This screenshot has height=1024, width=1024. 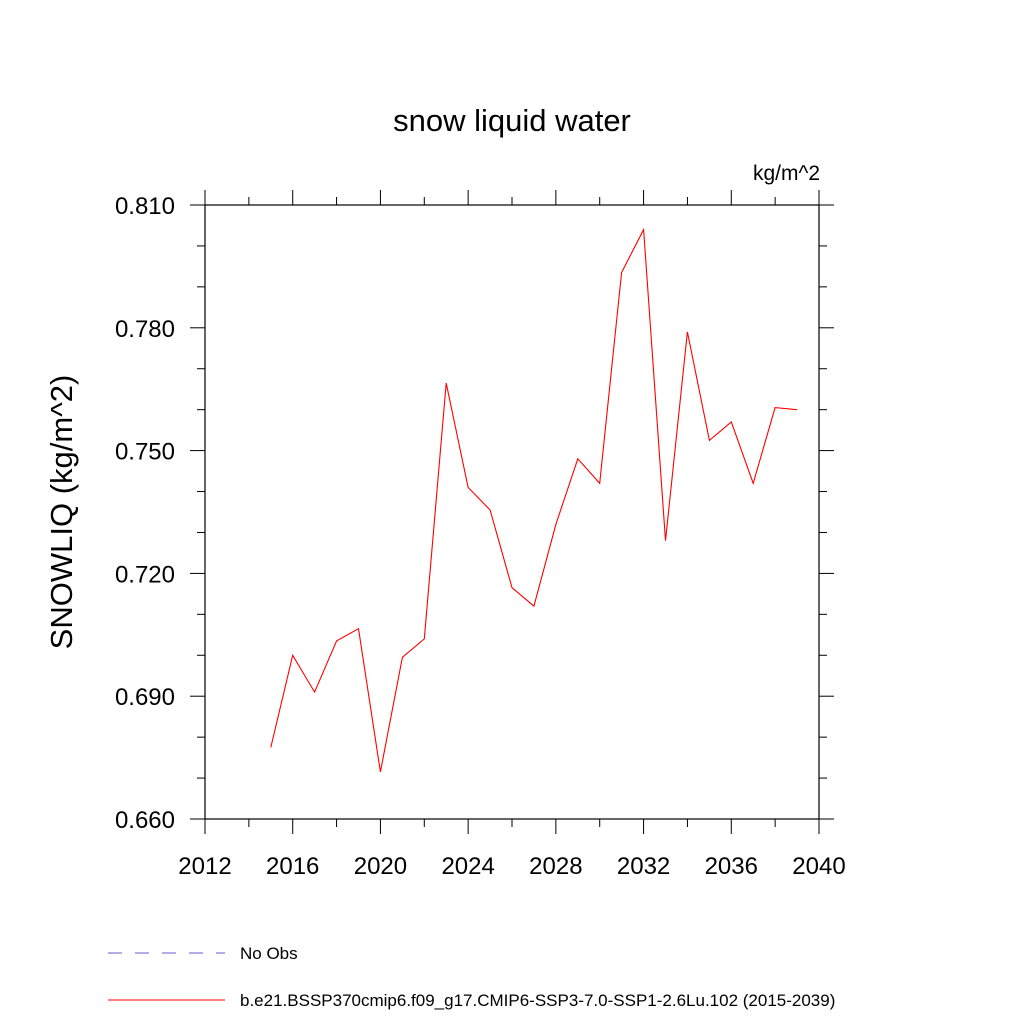 I want to click on chart-title: snow liquid water, so click(x=512, y=120).